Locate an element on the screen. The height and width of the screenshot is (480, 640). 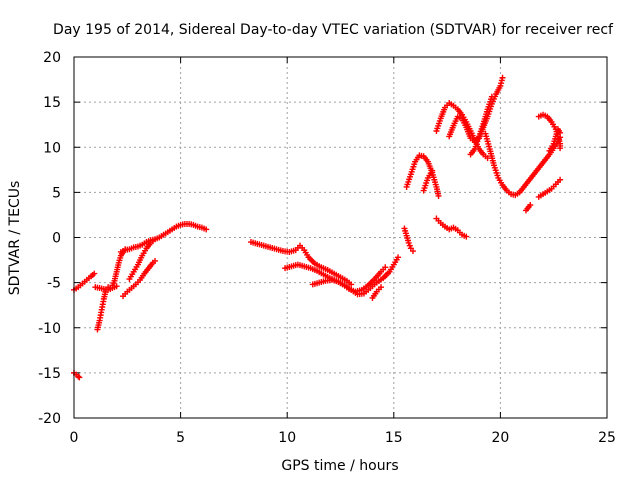
y-tick-label: -10 is located at coordinates (49, 329).